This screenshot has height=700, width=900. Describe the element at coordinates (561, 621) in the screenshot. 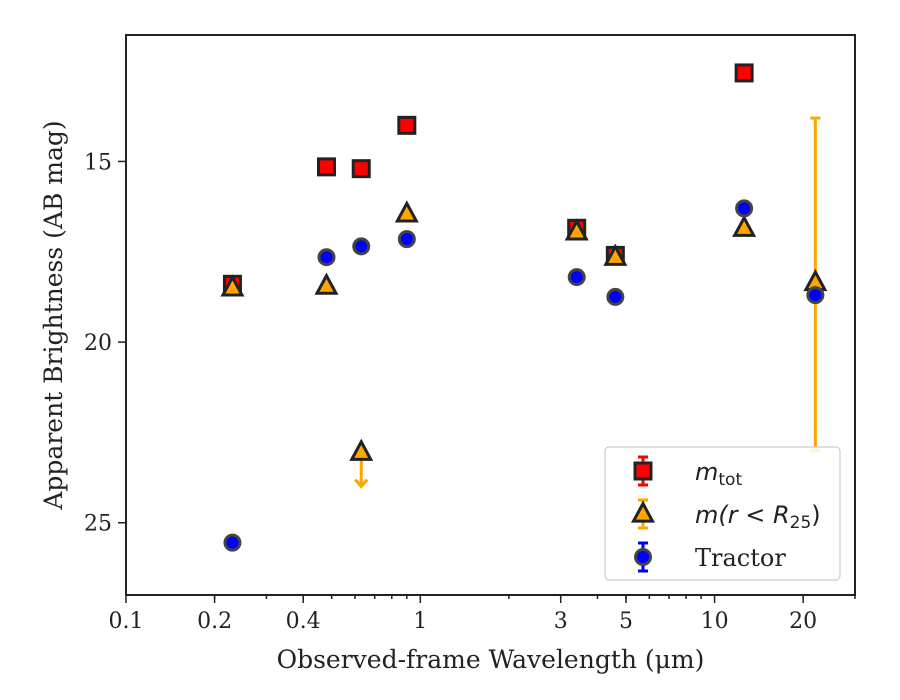

I see `x-tick-label: 3` at that location.